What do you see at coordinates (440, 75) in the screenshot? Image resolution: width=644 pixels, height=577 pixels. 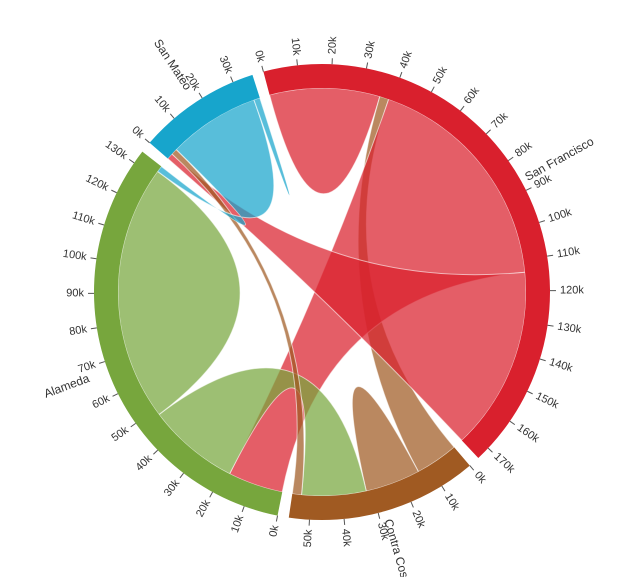 I see `tick-label-san-francisco-50: 50k` at bounding box center [440, 75].